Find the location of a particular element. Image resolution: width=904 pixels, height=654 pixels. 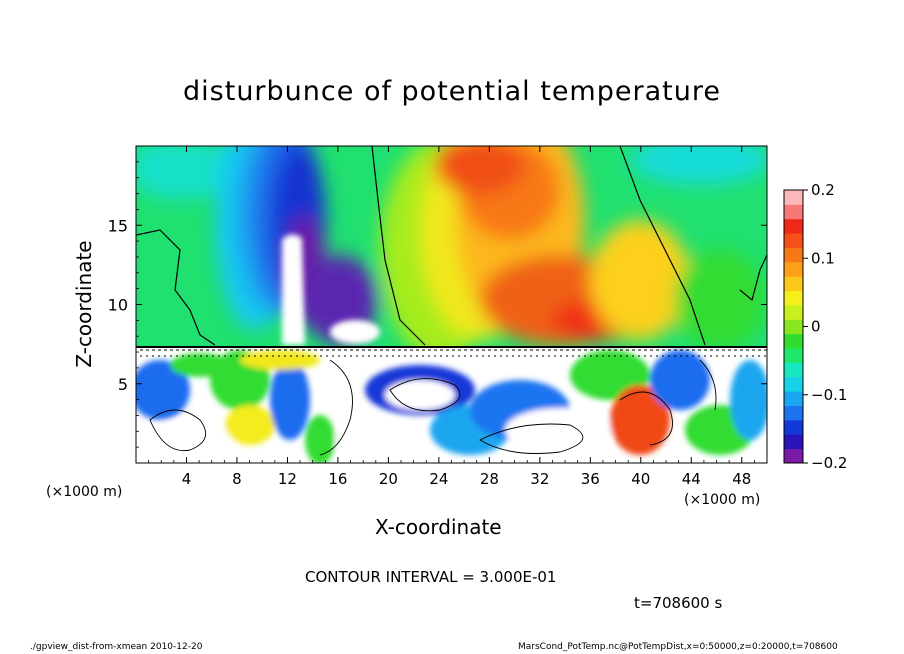

chart-title: disturbunce of potential temperature is located at coordinates (452, 91).